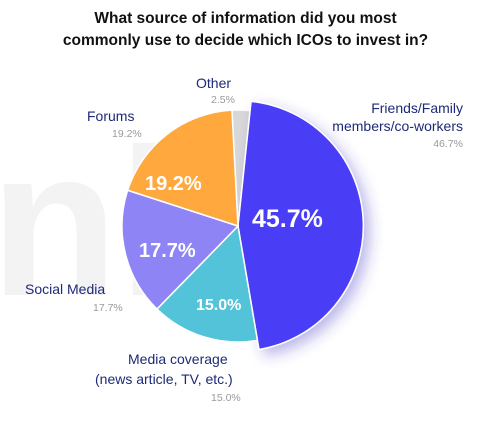 The width and height of the screenshot is (491, 423). I want to click on label-media-line1: Media coverage, so click(178, 359).